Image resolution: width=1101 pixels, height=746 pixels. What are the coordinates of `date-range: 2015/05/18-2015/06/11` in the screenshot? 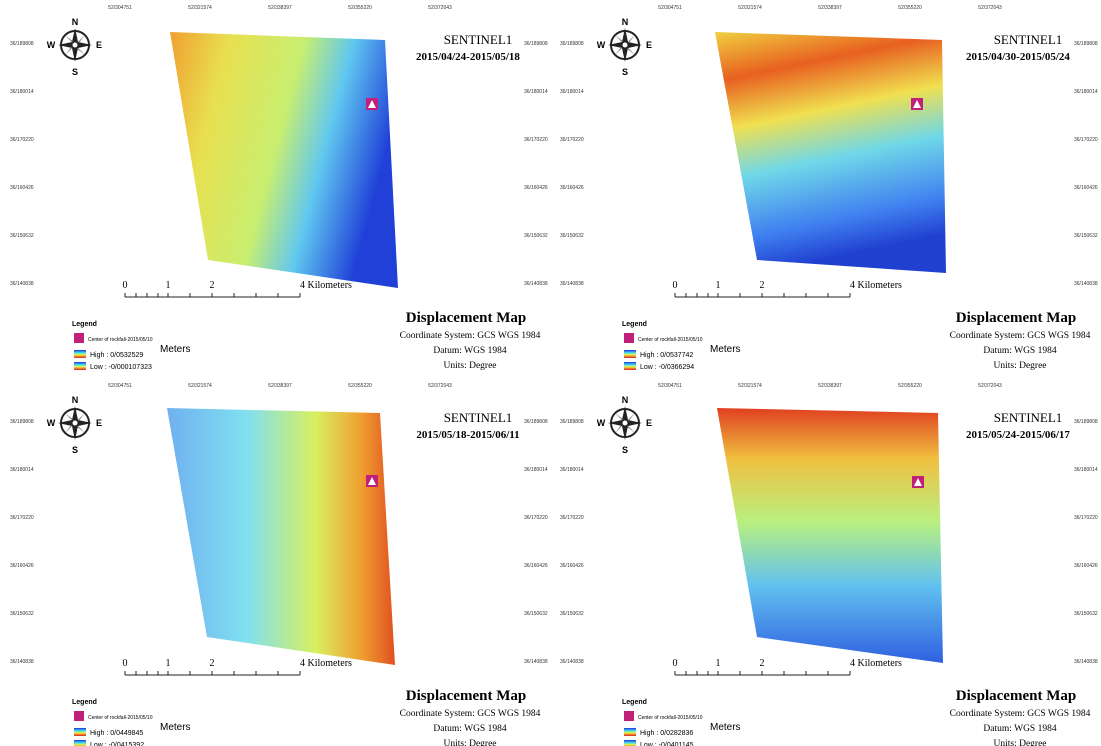 It's located at (467, 435).